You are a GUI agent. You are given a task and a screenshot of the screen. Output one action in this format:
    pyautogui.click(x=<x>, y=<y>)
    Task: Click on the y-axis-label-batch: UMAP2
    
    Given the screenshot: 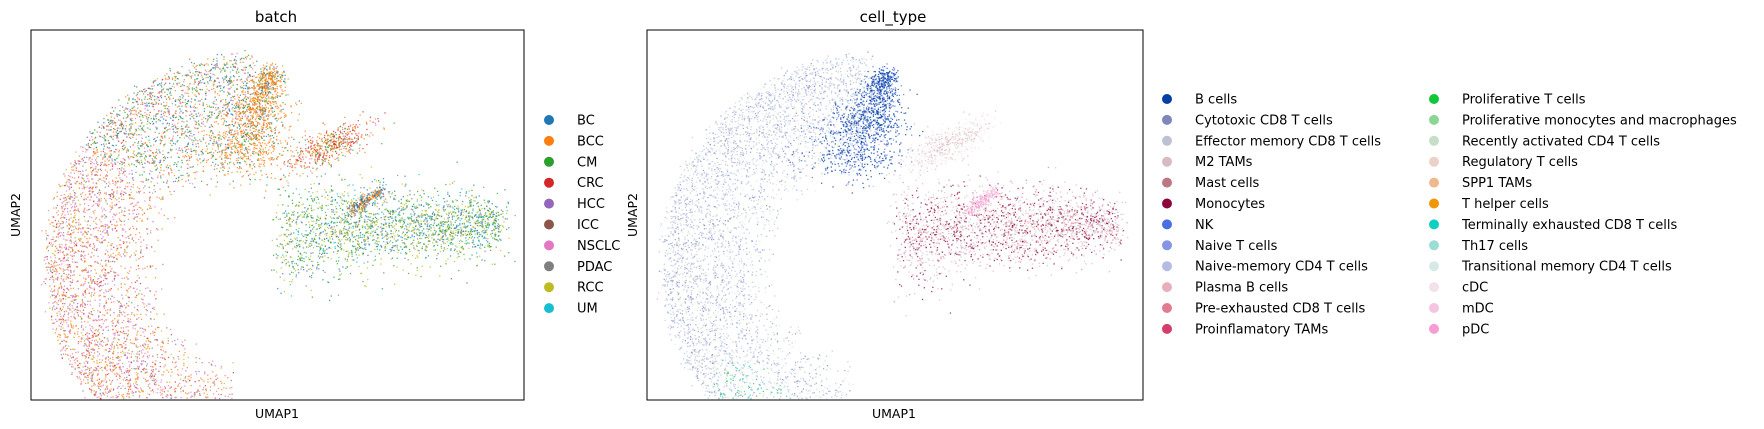 What is the action you would take?
    pyautogui.click(x=15, y=215)
    